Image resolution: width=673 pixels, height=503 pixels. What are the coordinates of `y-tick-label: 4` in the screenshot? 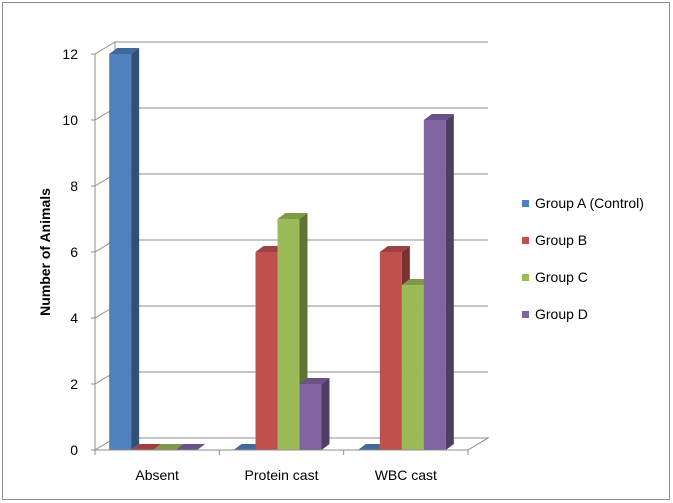 It's located at (74, 318).